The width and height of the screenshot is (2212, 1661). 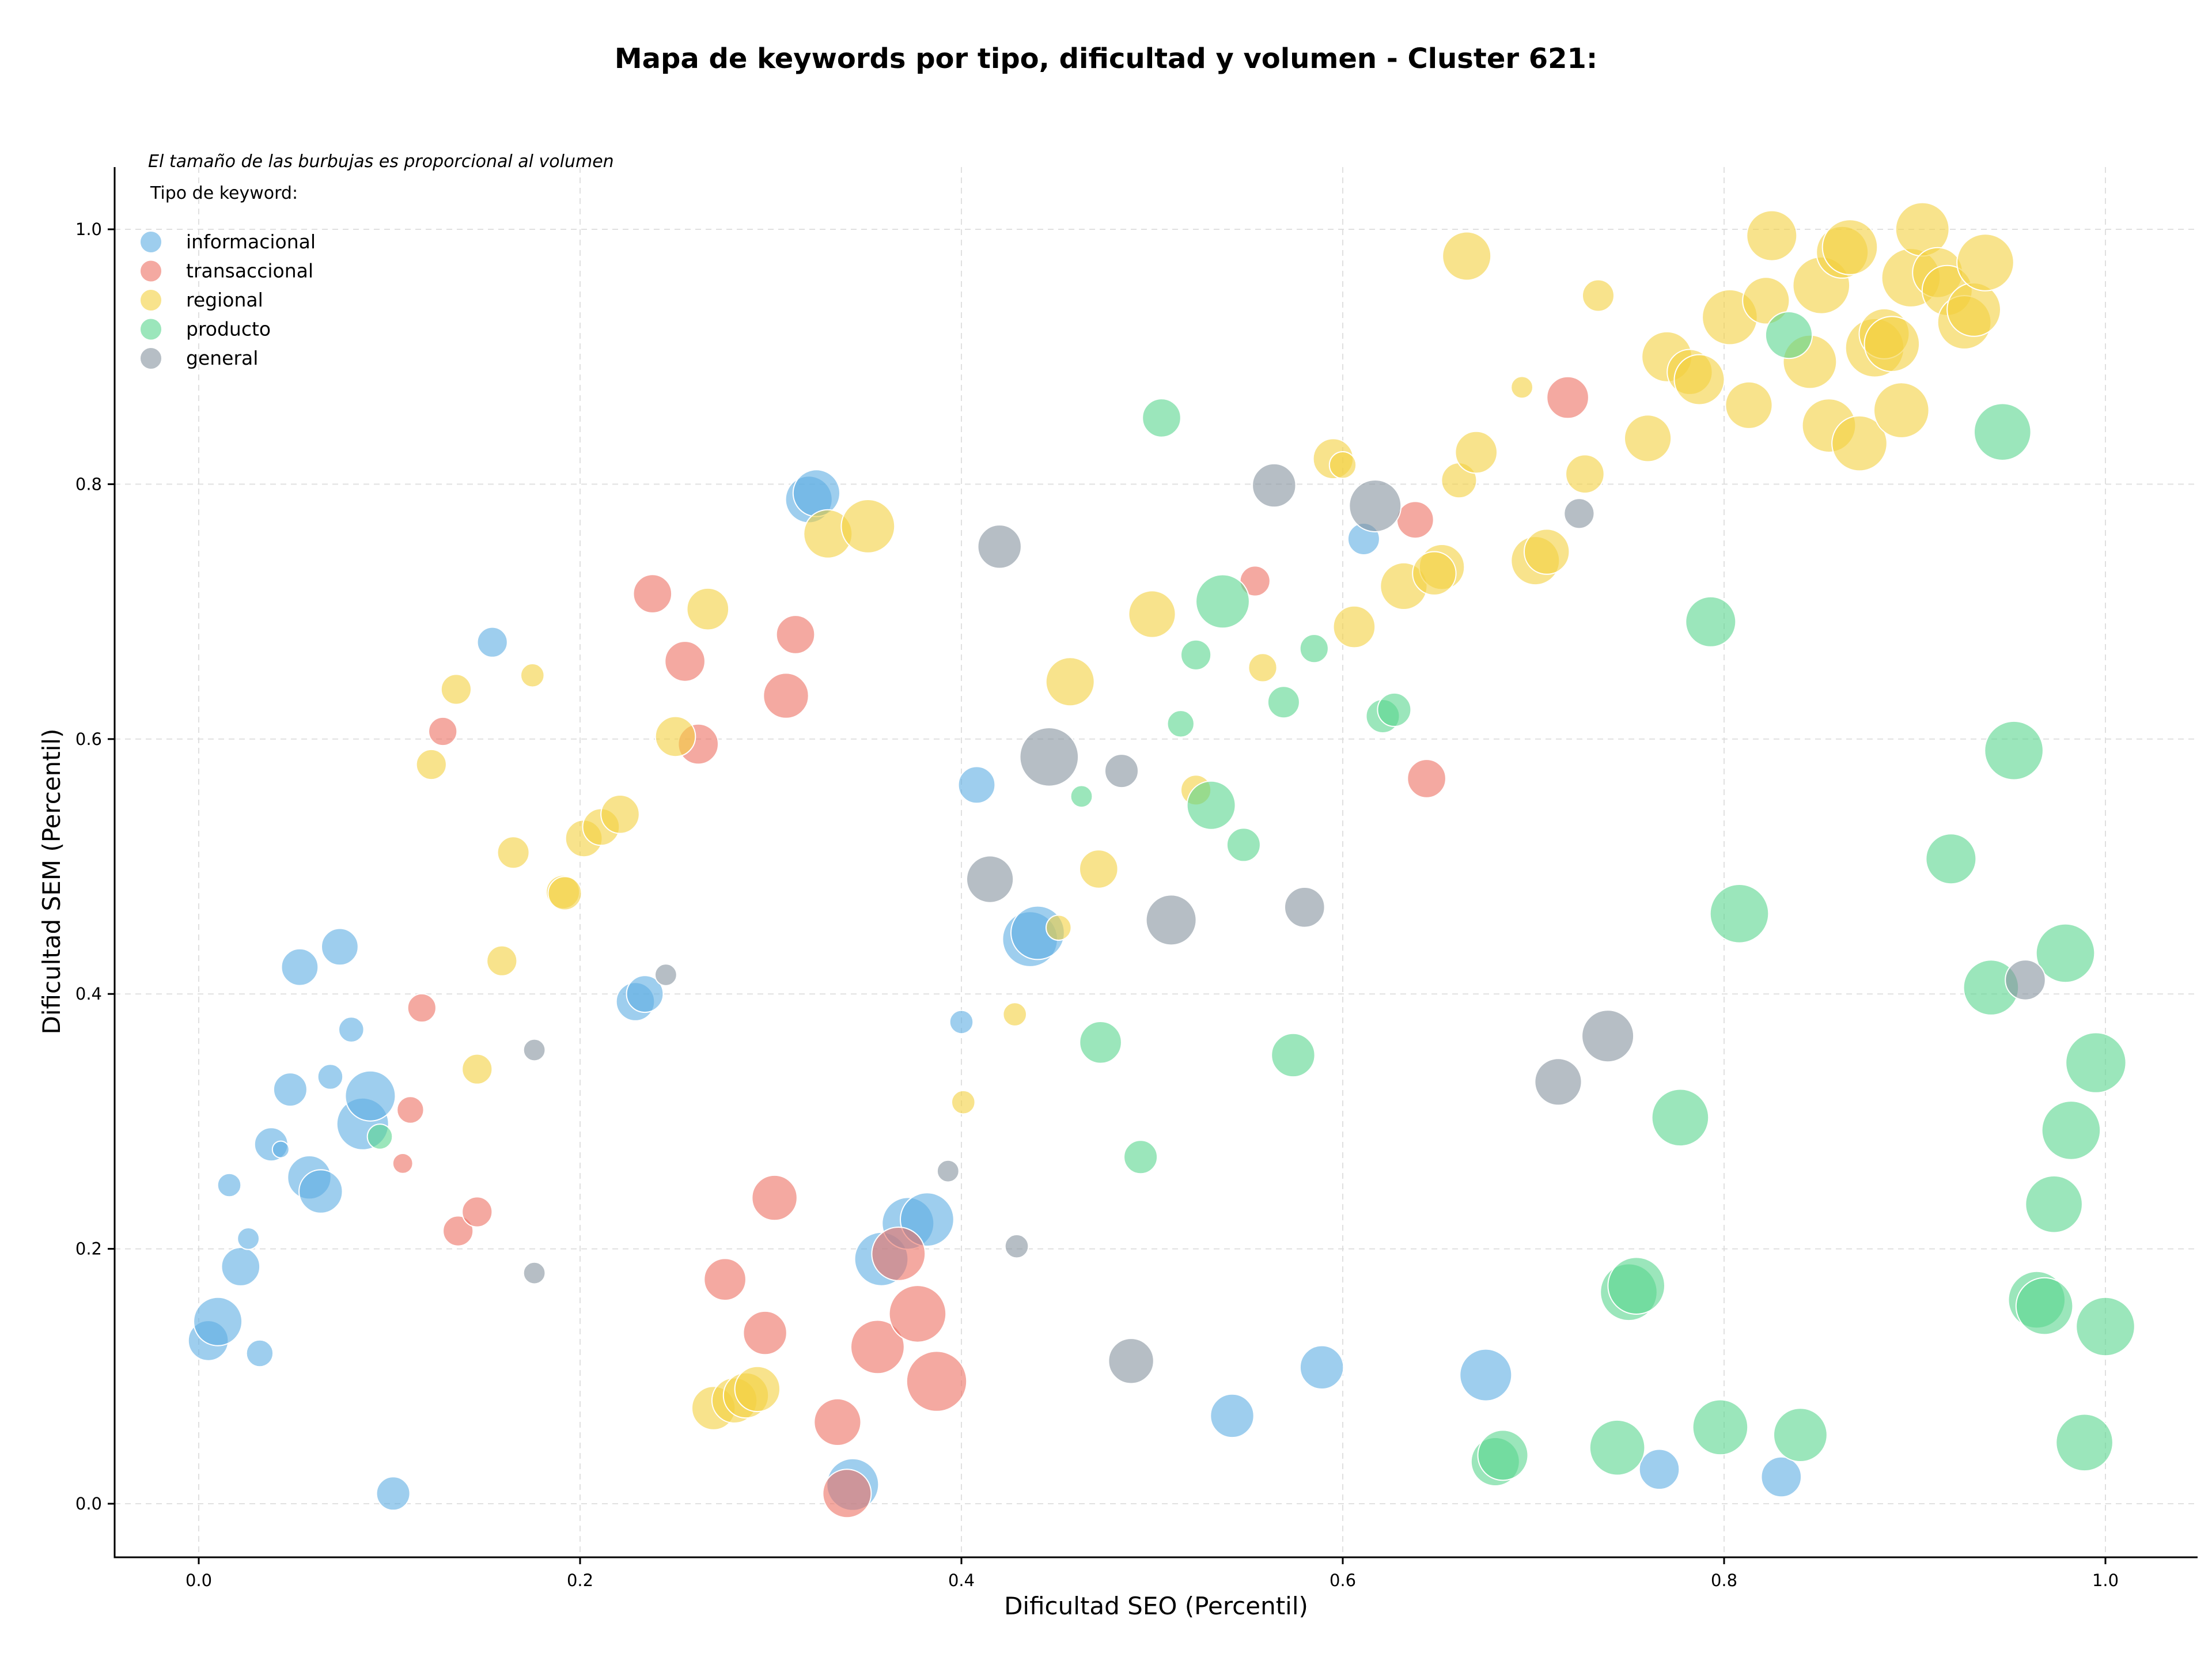 I want to click on legend-item-producto: producto, so click(x=205, y=329).